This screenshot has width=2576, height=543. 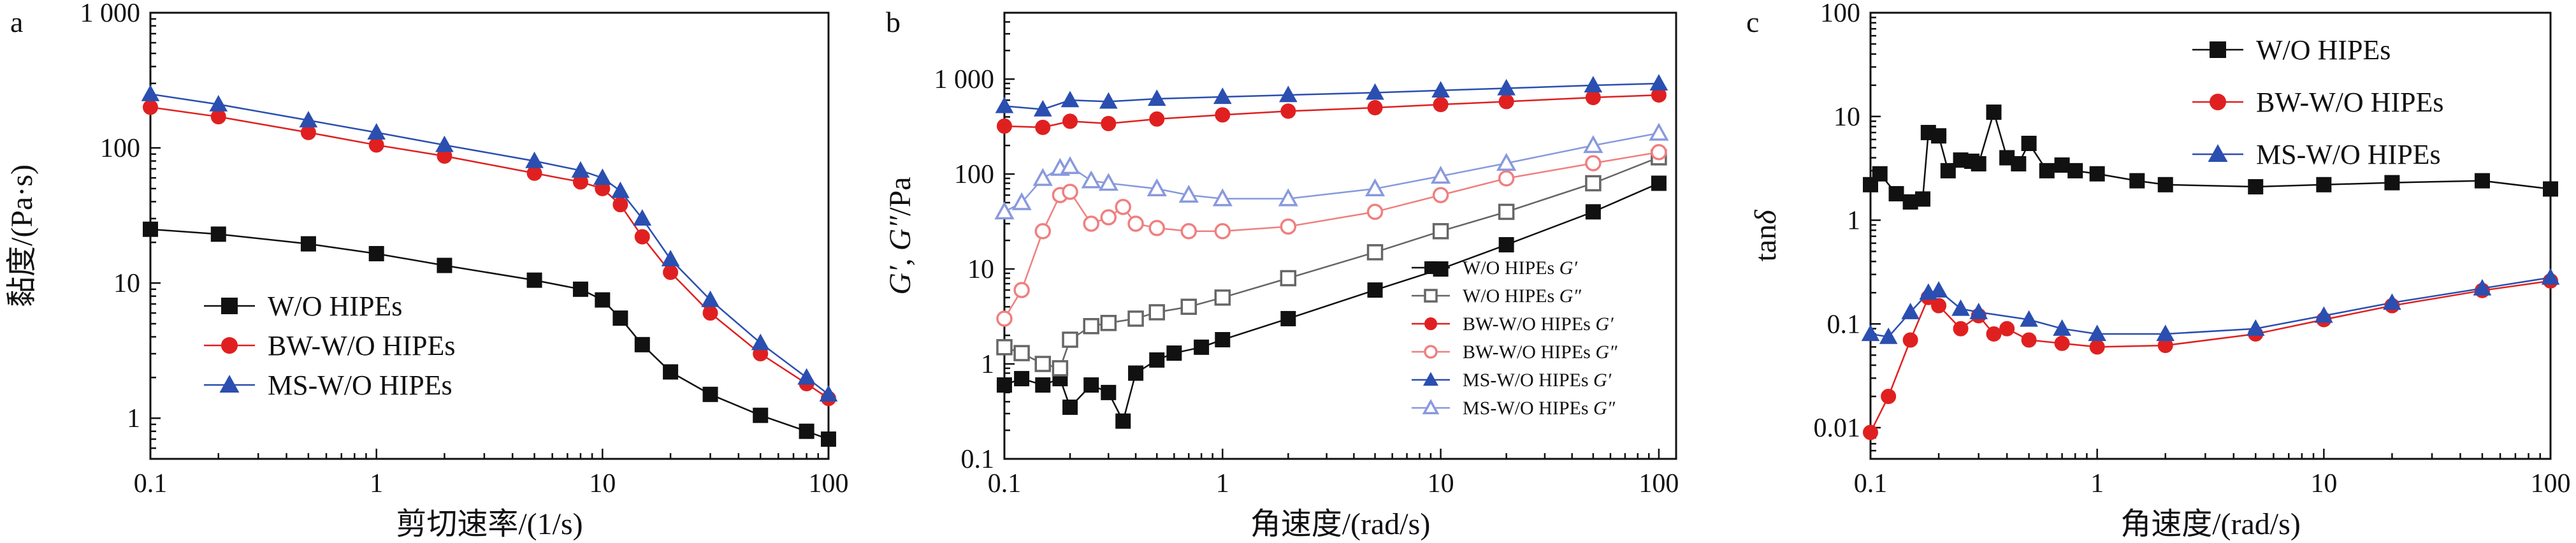 What do you see at coordinates (1837, 429) in the screenshot?
I see `y-tick-label: 0.01` at bounding box center [1837, 429].